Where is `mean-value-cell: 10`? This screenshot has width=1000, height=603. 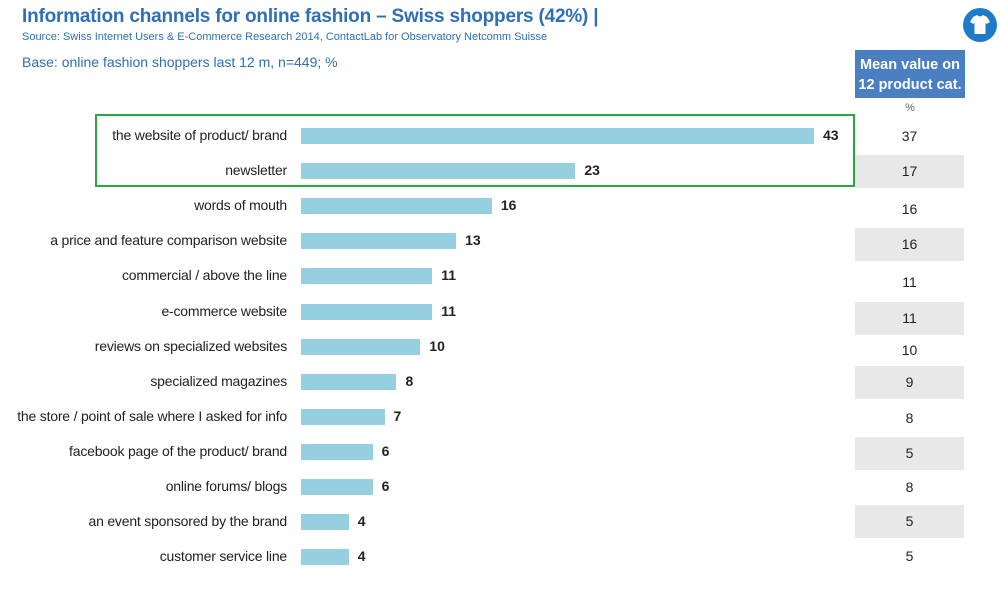 mean-value-cell: 10 is located at coordinates (909, 349).